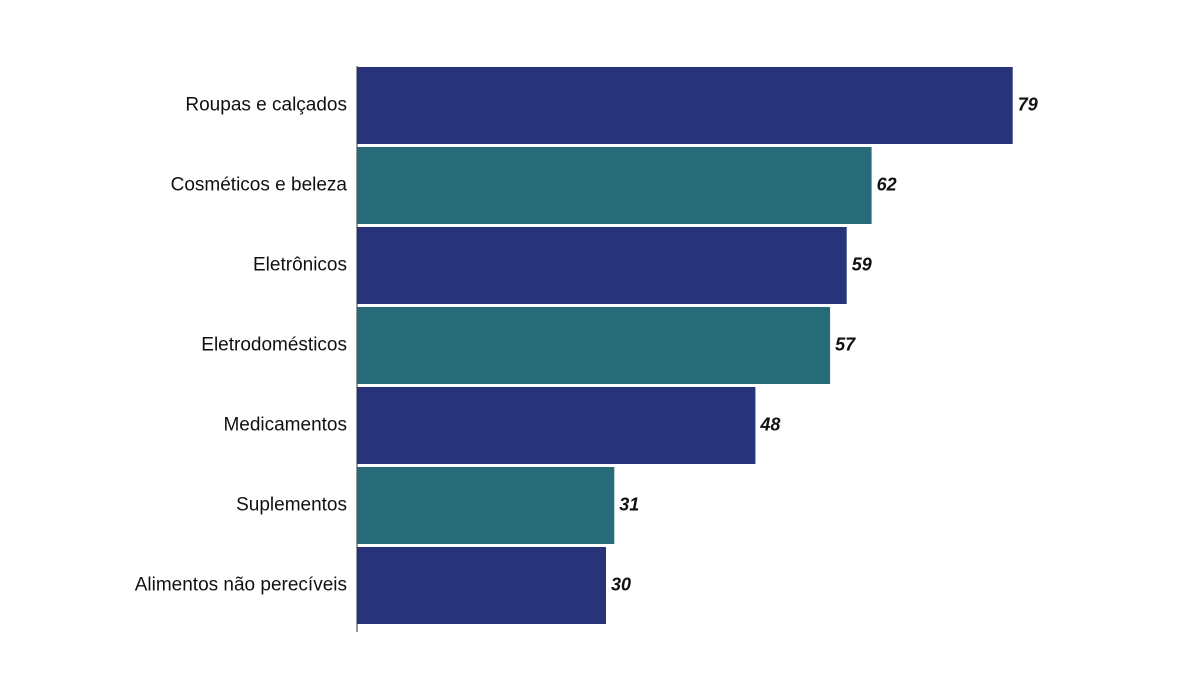  What do you see at coordinates (266, 105) in the screenshot?
I see `category-label: Roupas e calçados` at bounding box center [266, 105].